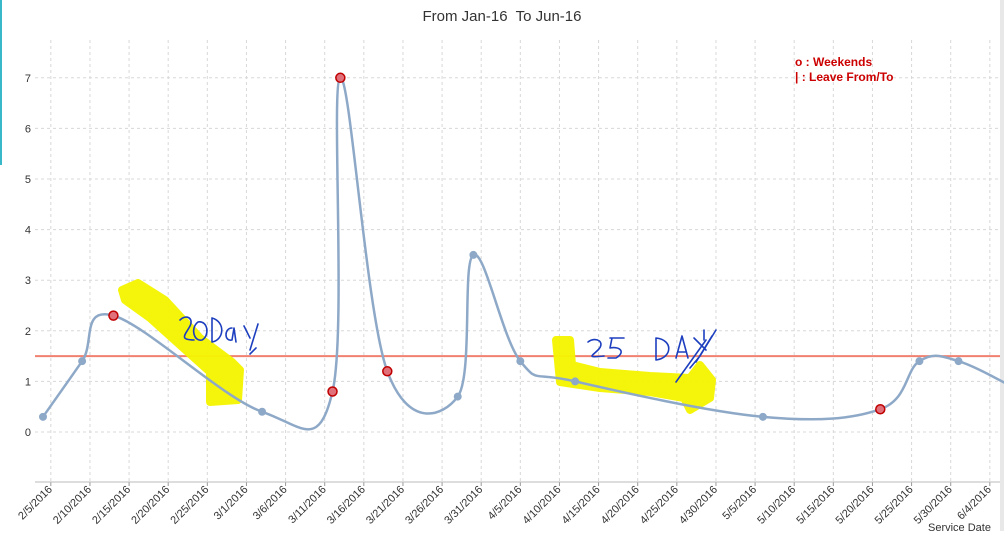 The height and width of the screenshot is (534, 1004). What do you see at coordinates (270, 503) in the screenshot?
I see `x-tick-label: 3/6/2016` at bounding box center [270, 503].